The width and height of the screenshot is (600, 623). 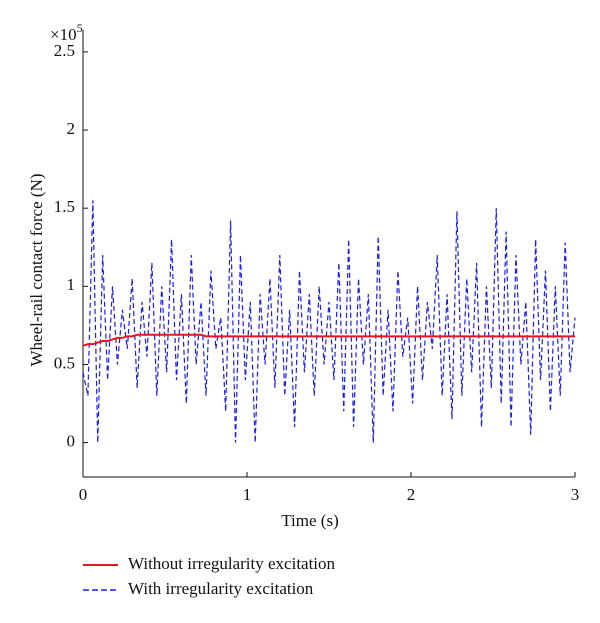 I want to click on legend-label: Without irregularity excitation, so click(x=232, y=563).